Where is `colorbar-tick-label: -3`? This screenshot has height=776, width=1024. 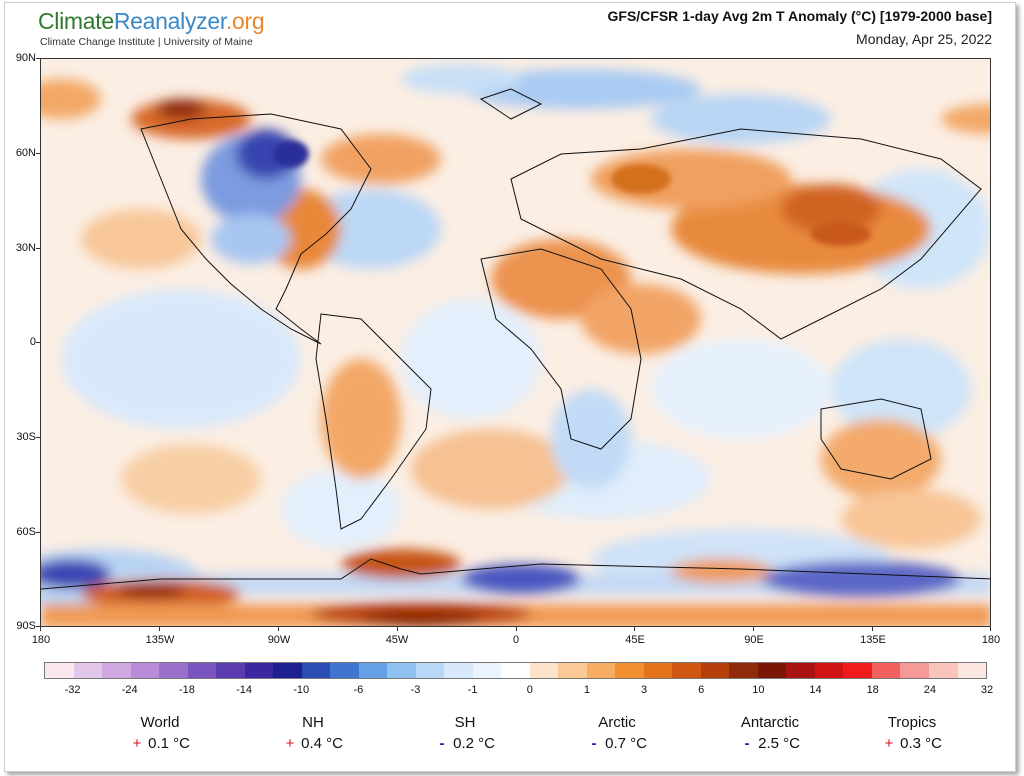 colorbar-tick-label: -3 is located at coordinates (415, 690).